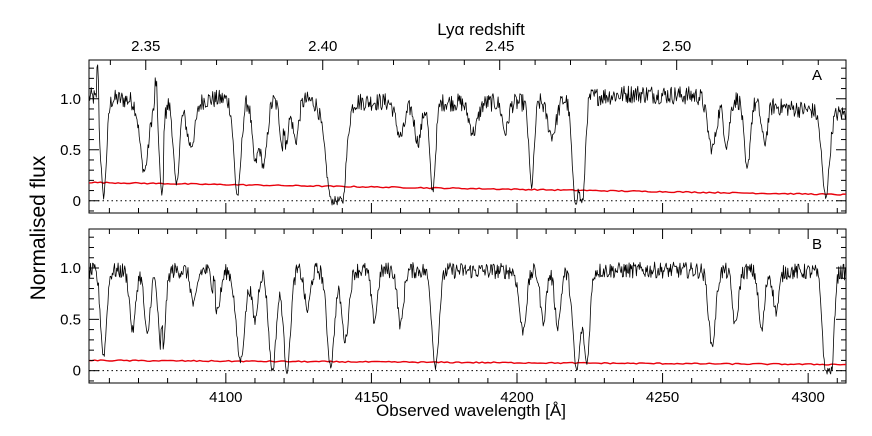 This screenshot has height=436, width=872. I want to click on panel-a-label: A, so click(817, 75).